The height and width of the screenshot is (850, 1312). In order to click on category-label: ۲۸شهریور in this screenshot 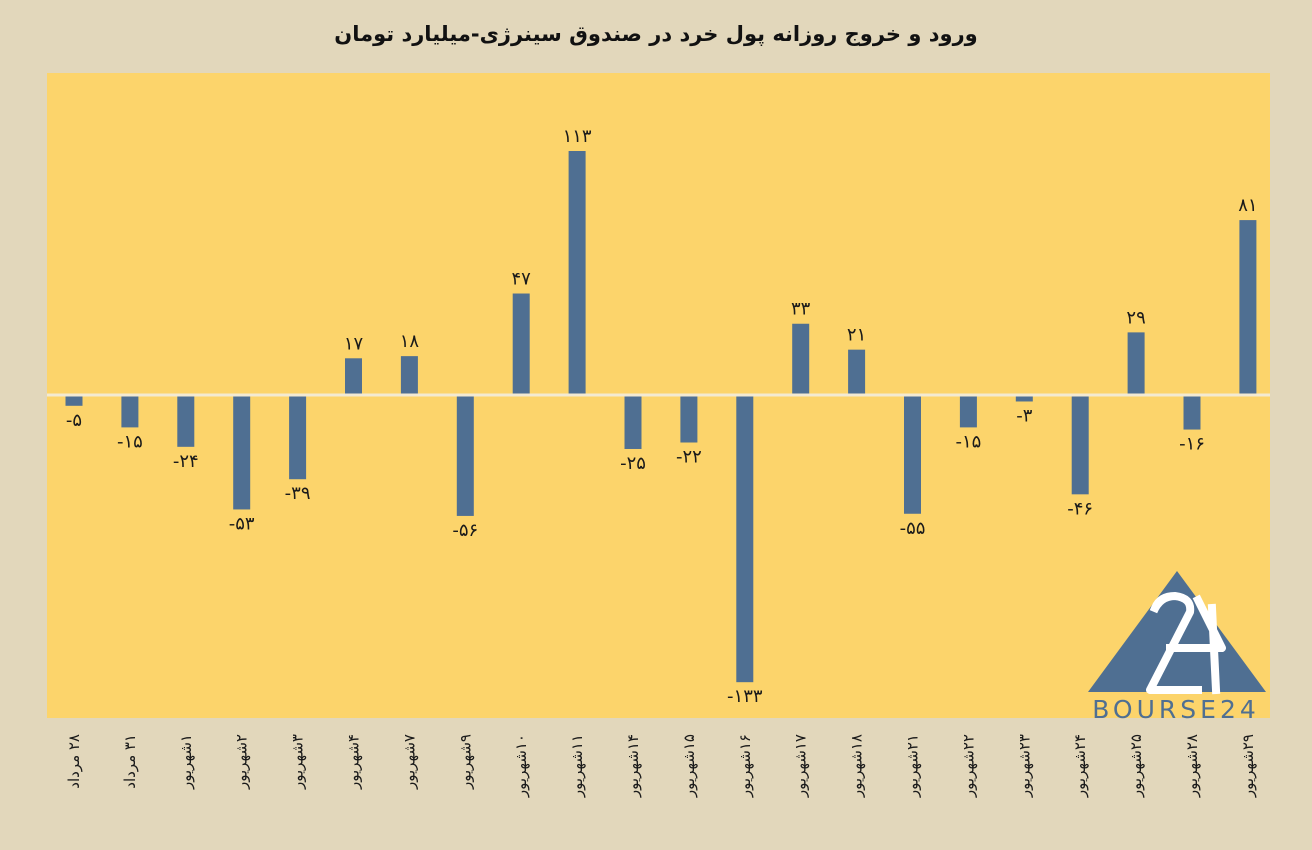, I will do `click(1192, 766)`.